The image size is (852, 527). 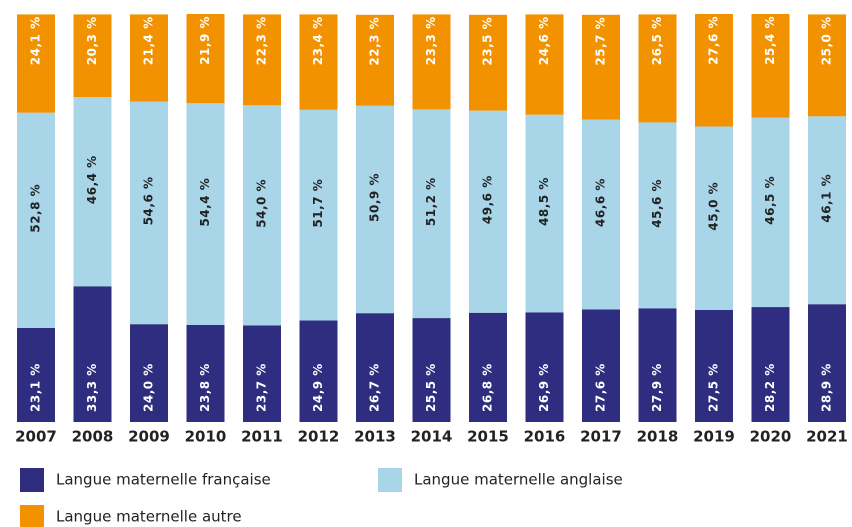 I want to click on value-label: 28,9 %, so click(x=827, y=387).